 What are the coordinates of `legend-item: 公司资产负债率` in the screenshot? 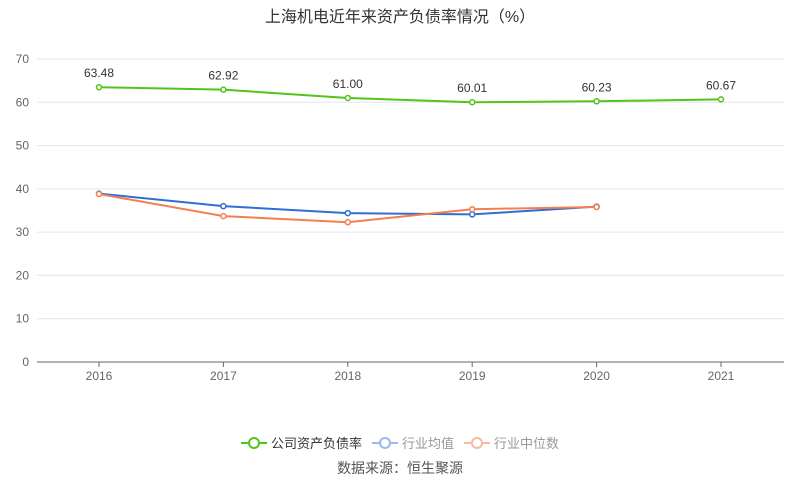 It's located at (301, 442).